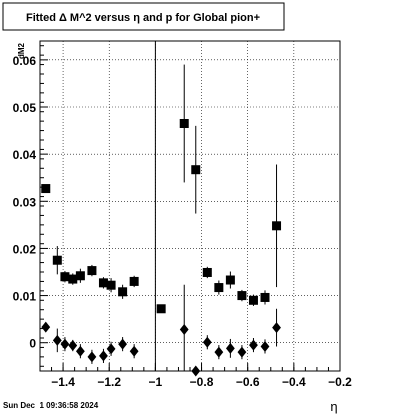 This screenshot has height=414, width=400. I want to click on x-tick-label: −0.4, so click(294, 382).